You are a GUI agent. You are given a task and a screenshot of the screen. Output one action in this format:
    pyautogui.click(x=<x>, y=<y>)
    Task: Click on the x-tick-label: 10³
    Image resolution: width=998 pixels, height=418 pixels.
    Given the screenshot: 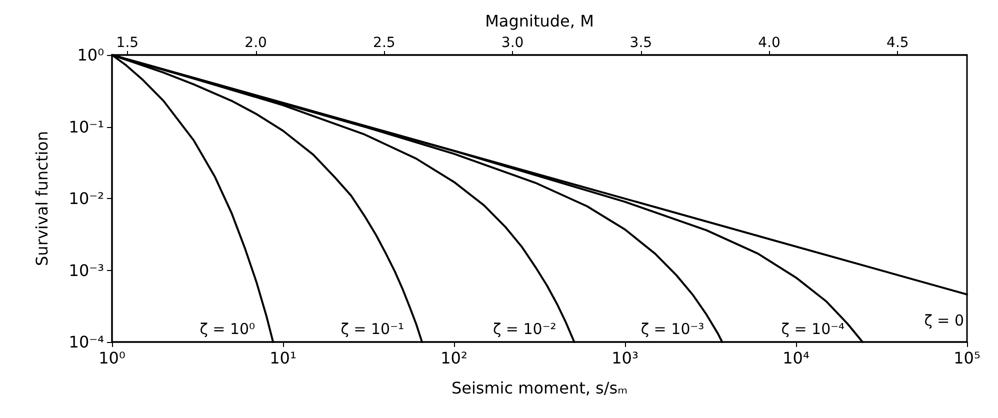 What is the action you would take?
    pyautogui.click(x=625, y=358)
    